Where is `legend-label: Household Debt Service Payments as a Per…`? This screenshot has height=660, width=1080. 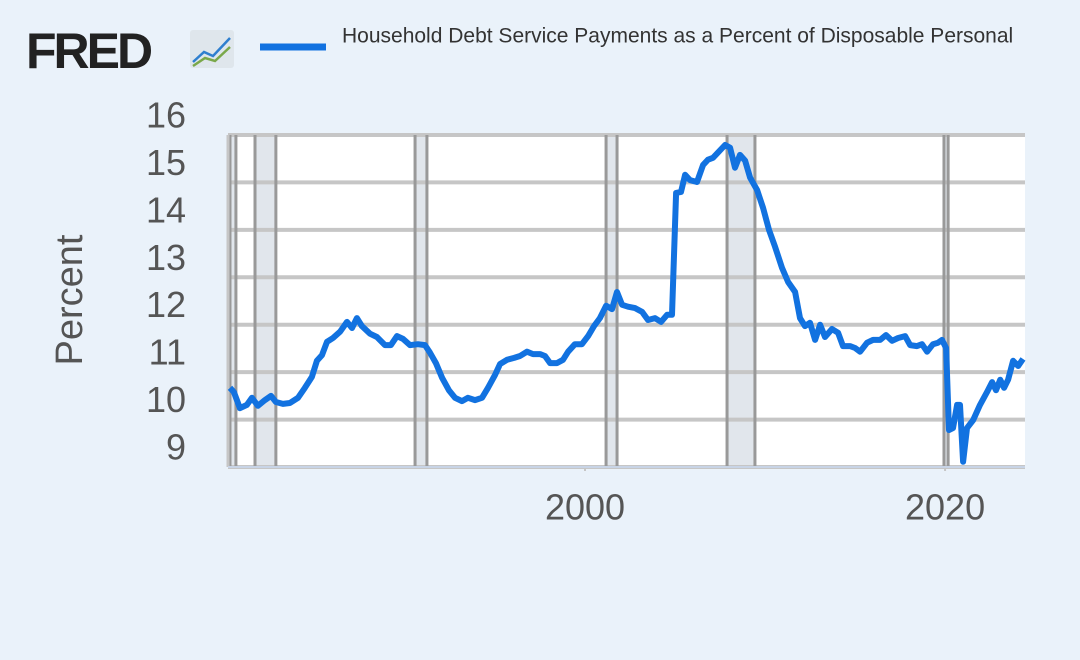
legend-label: Household Debt Service Payments as a Per… is located at coordinates (677, 36).